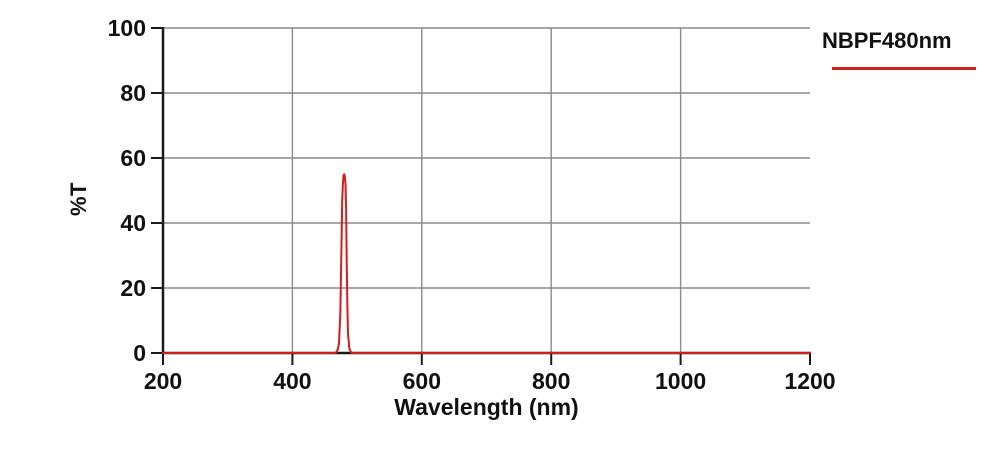 This screenshot has height=452, width=1000. What do you see at coordinates (163, 381) in the screenshot?
I see `x-tick-label: 200` at bounding box center [163, 381].